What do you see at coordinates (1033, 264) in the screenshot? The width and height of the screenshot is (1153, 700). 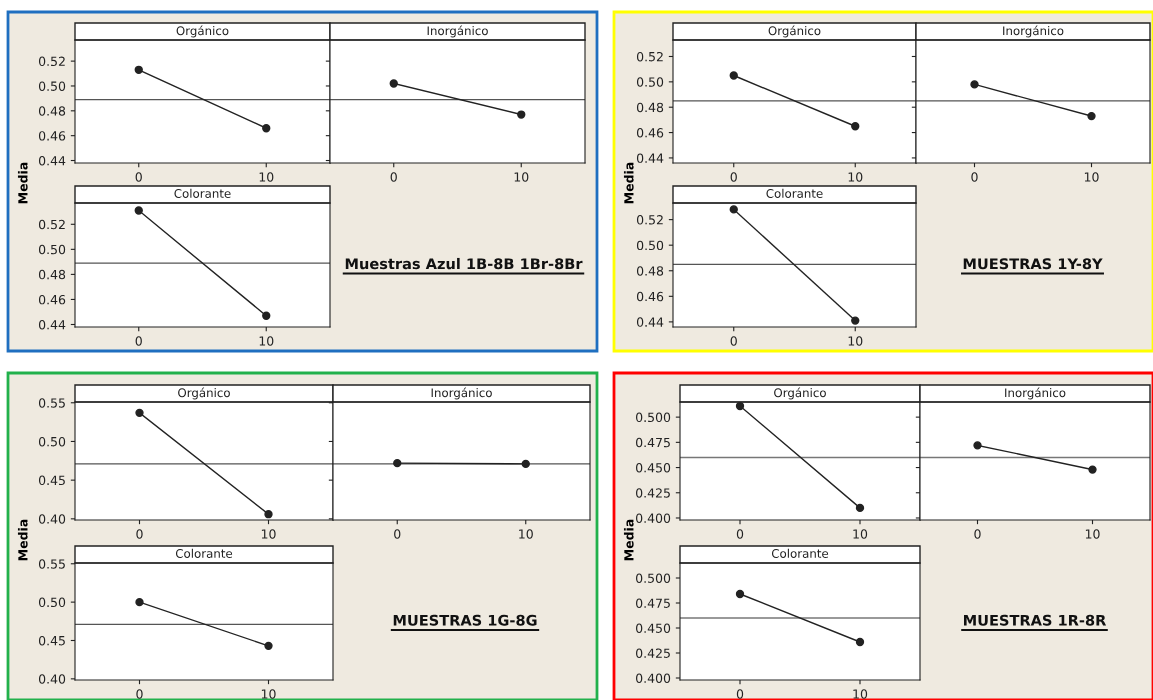 I see `text: MUESTRAS 1Y-8Y` at bounding box center [1033, 264].